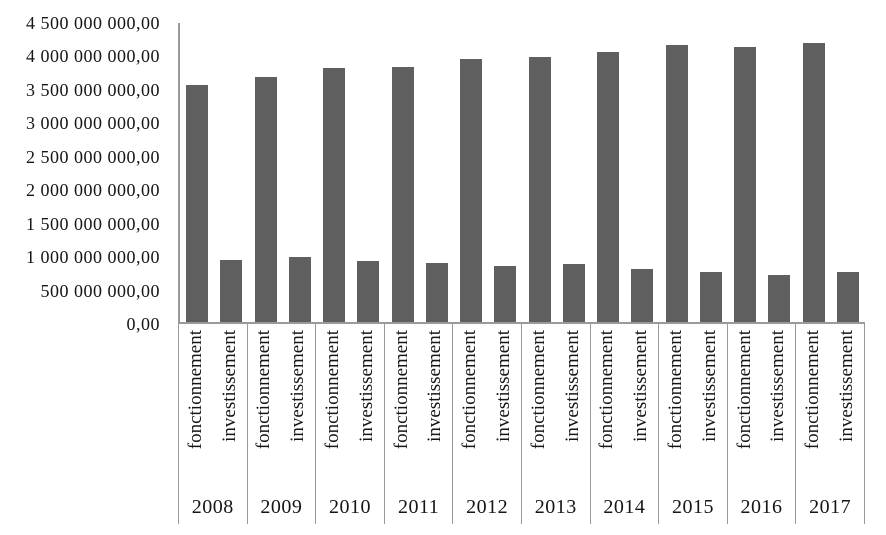 This screenshot has width=886, height=535. I want to click on bar-2011-fonctionnement, so click(402, 194).